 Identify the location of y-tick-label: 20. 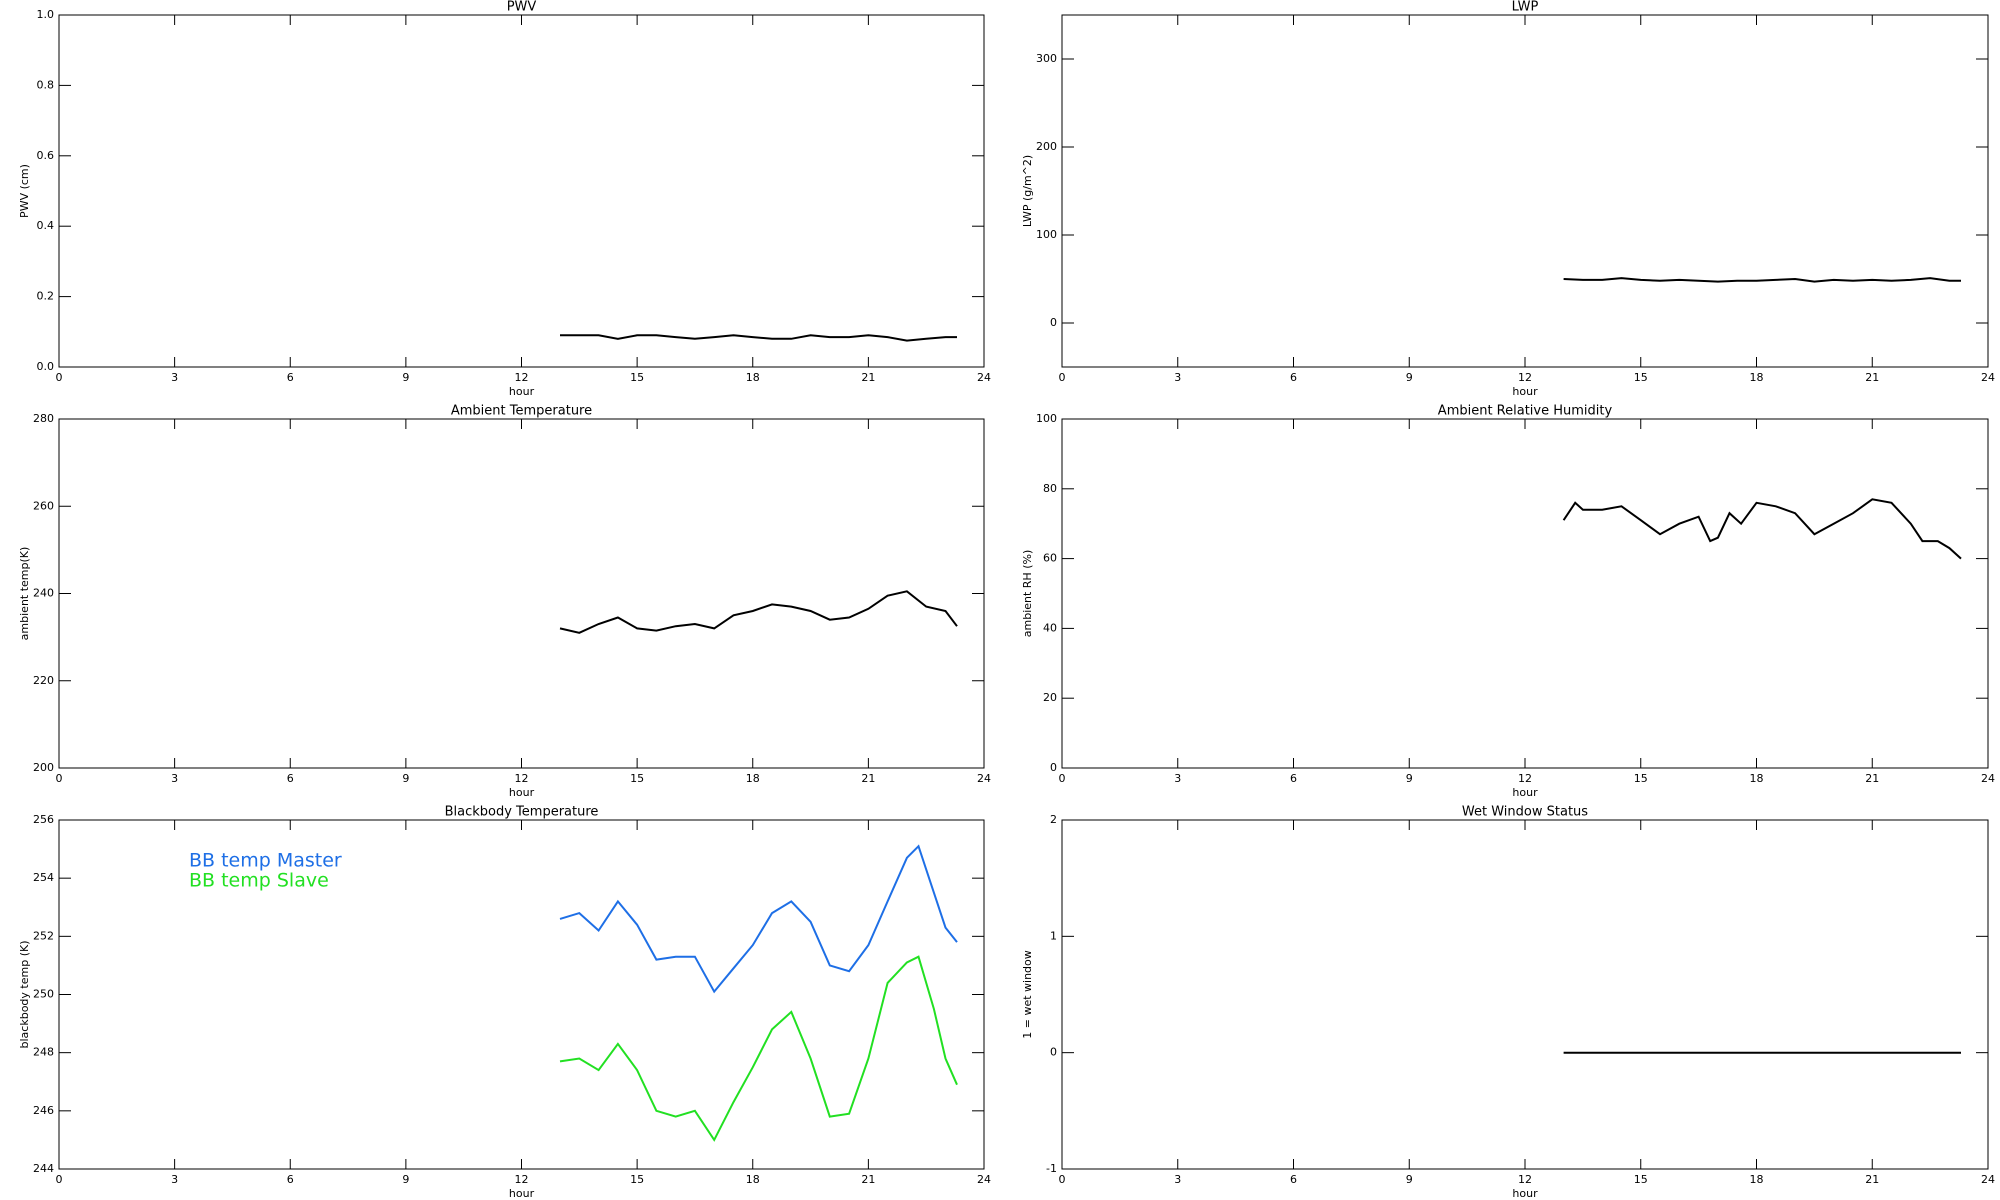
(1050, 697).